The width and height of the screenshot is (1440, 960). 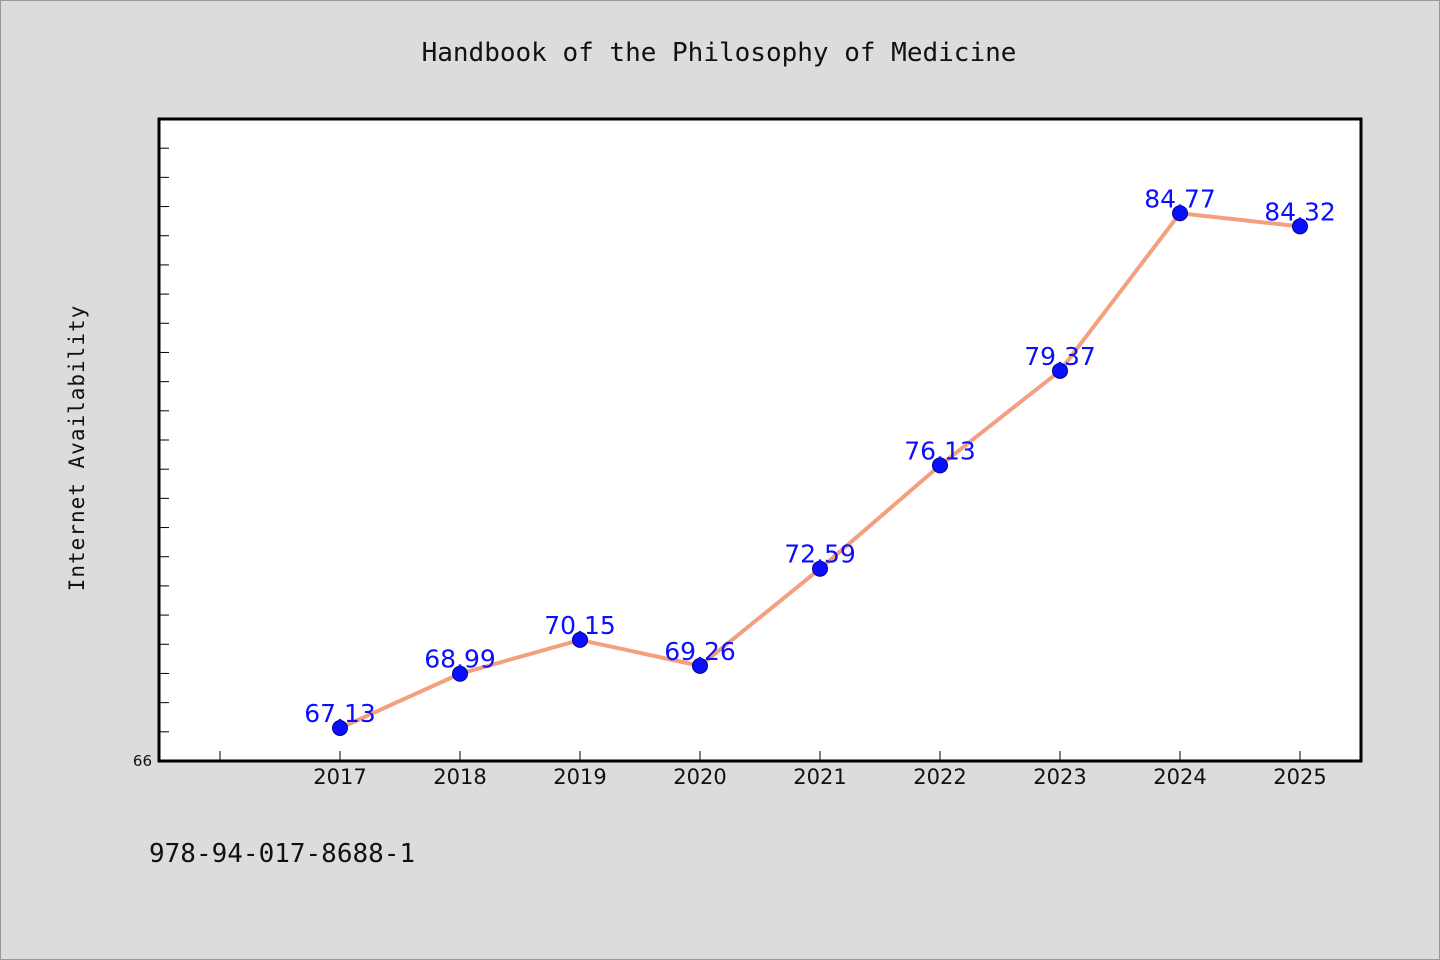 I want to click on data-label: 69.26, so click(x=700, y=651).